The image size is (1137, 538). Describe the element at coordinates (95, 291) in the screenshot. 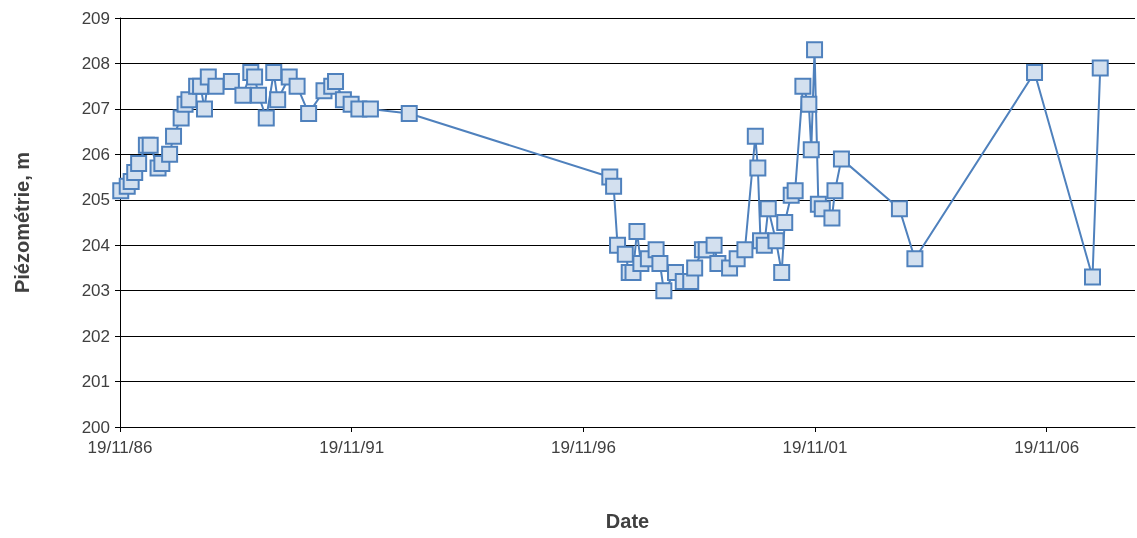

I see `y-tick-label: 203` at that location.